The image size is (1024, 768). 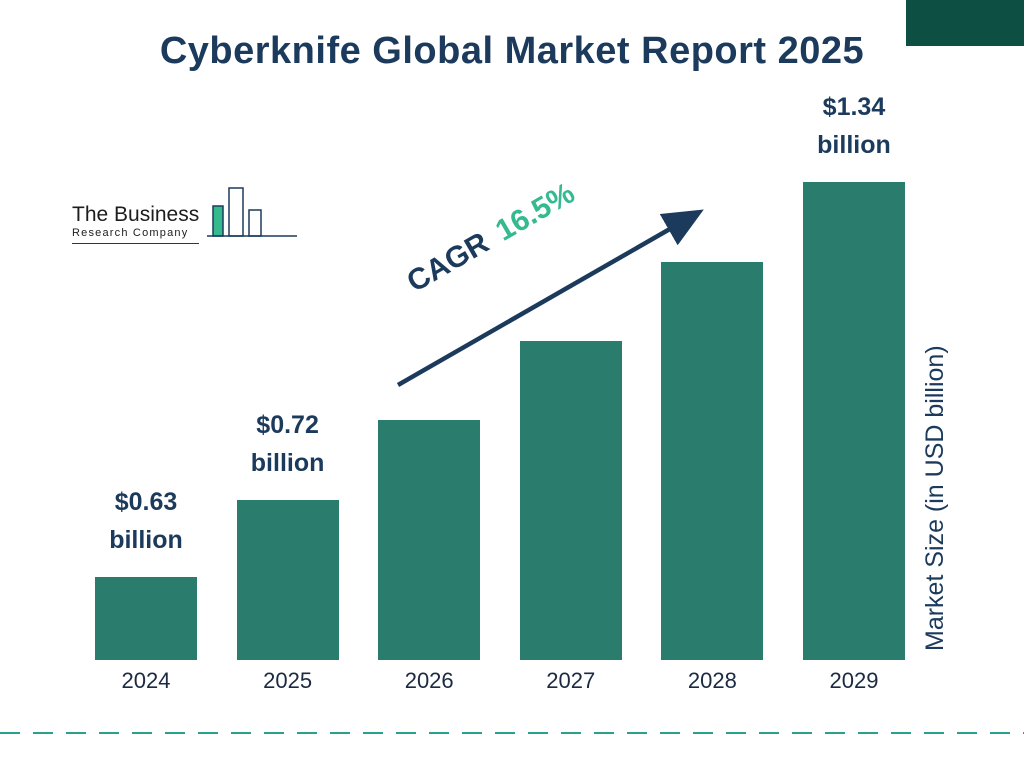 What do you see at coordinates (512, 51) in the screenshot?
I see `page-title: Cyberknife Global Market Report 2025` at bounding box center [512, 51].